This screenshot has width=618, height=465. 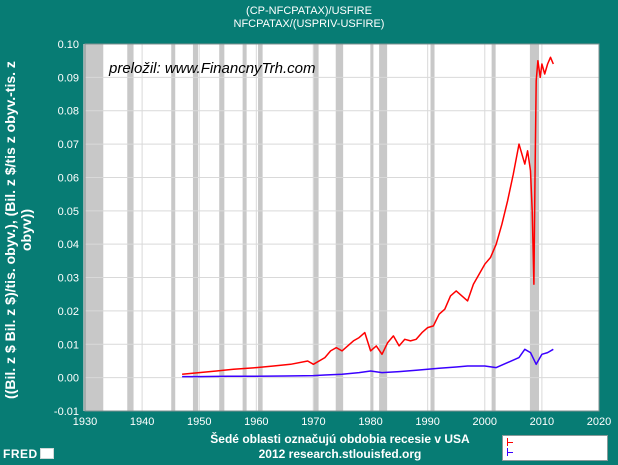 I want to click on y-tick-label-6: 0.05, so click(x=68, y=212).